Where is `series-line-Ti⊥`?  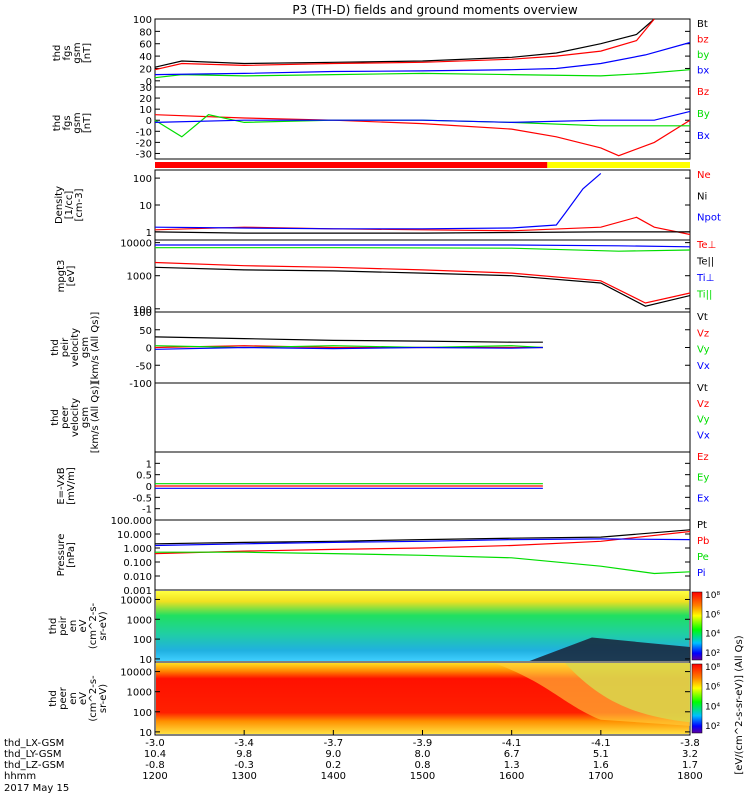
series-line-Ti⊥ is located at coordinates (423, 246).